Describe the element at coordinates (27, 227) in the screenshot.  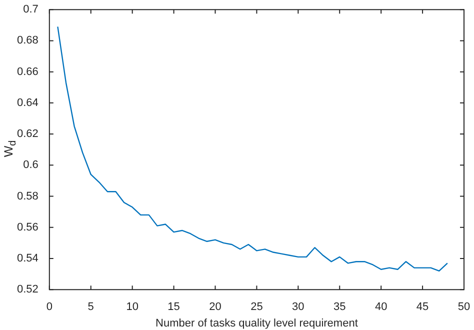
I see `y-tick-label: 0.56` at that location.